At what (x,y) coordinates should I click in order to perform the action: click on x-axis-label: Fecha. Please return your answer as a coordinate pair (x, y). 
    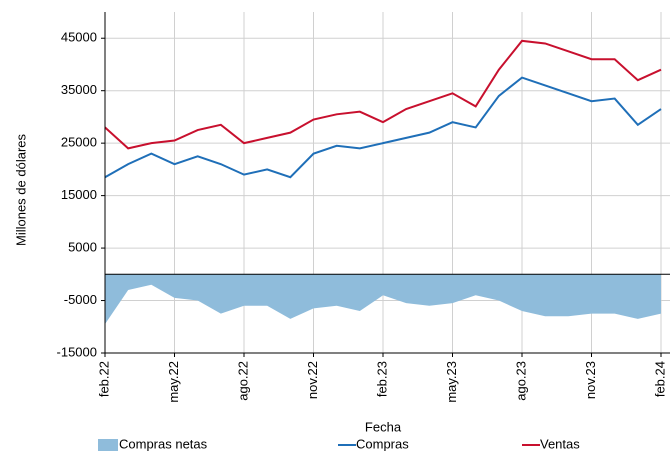
    Looking at the image, I should click on (383, 426).